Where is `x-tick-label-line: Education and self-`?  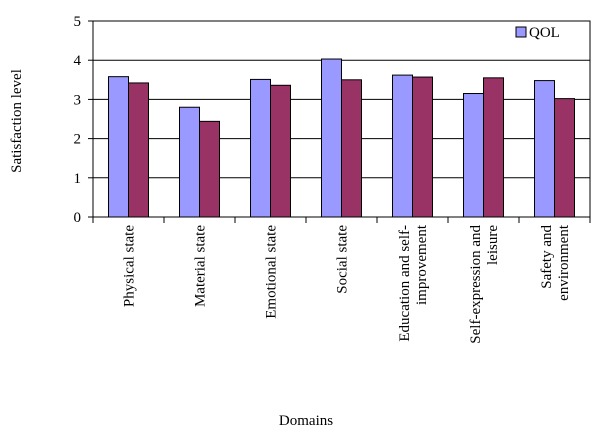
x-tick-label-line: Education and self- is located at coordinates (405, 283).